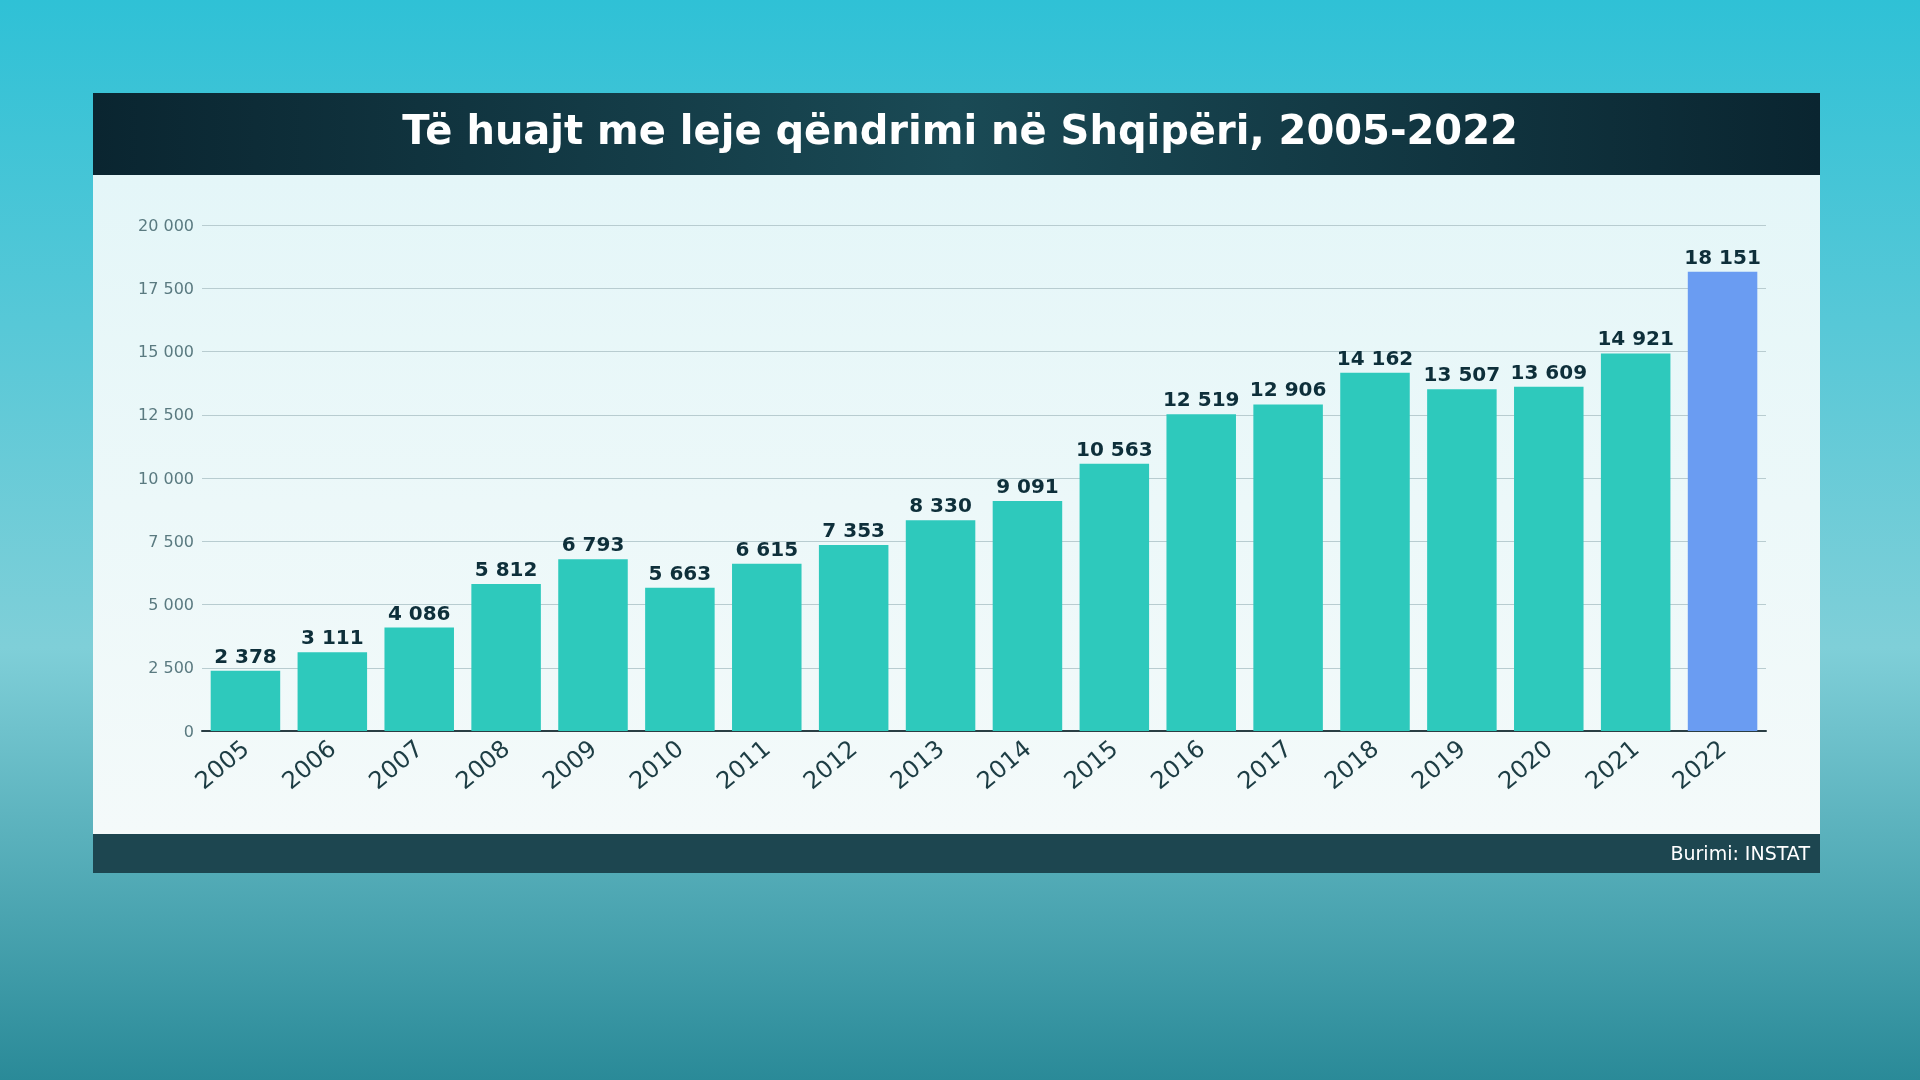  I want to click on data-label: 13 507, so click(1462, 374).